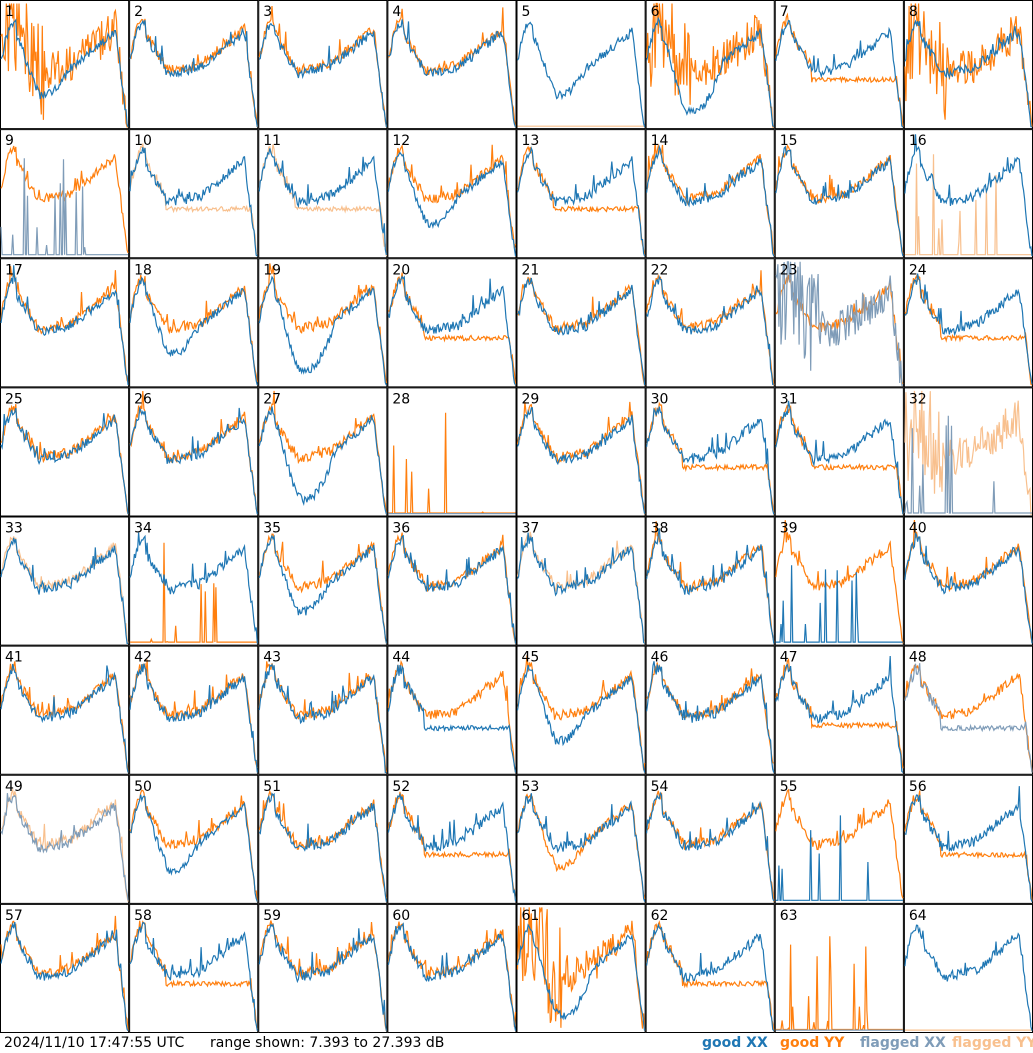  I want to click on panel-label: 23, so click(789, 270).